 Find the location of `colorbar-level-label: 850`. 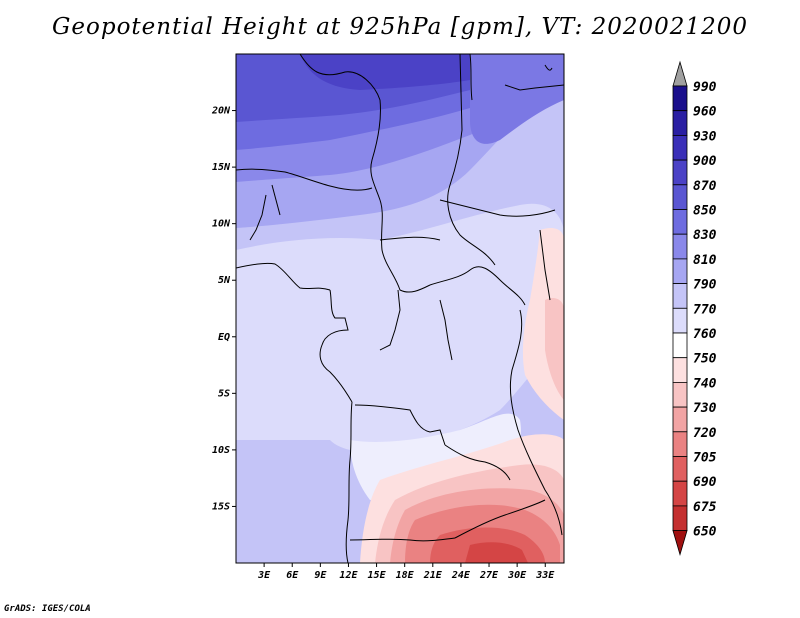

colorbar-level-label: 850 is located at coordinates (705, 211).